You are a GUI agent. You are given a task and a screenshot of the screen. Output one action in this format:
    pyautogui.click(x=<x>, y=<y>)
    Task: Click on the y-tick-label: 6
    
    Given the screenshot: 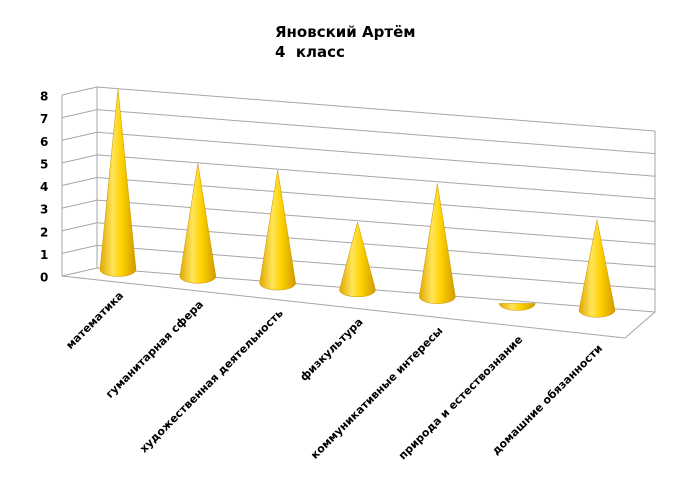 What is the action you would take?
    pyautogui.click(x=44, y=142)
    